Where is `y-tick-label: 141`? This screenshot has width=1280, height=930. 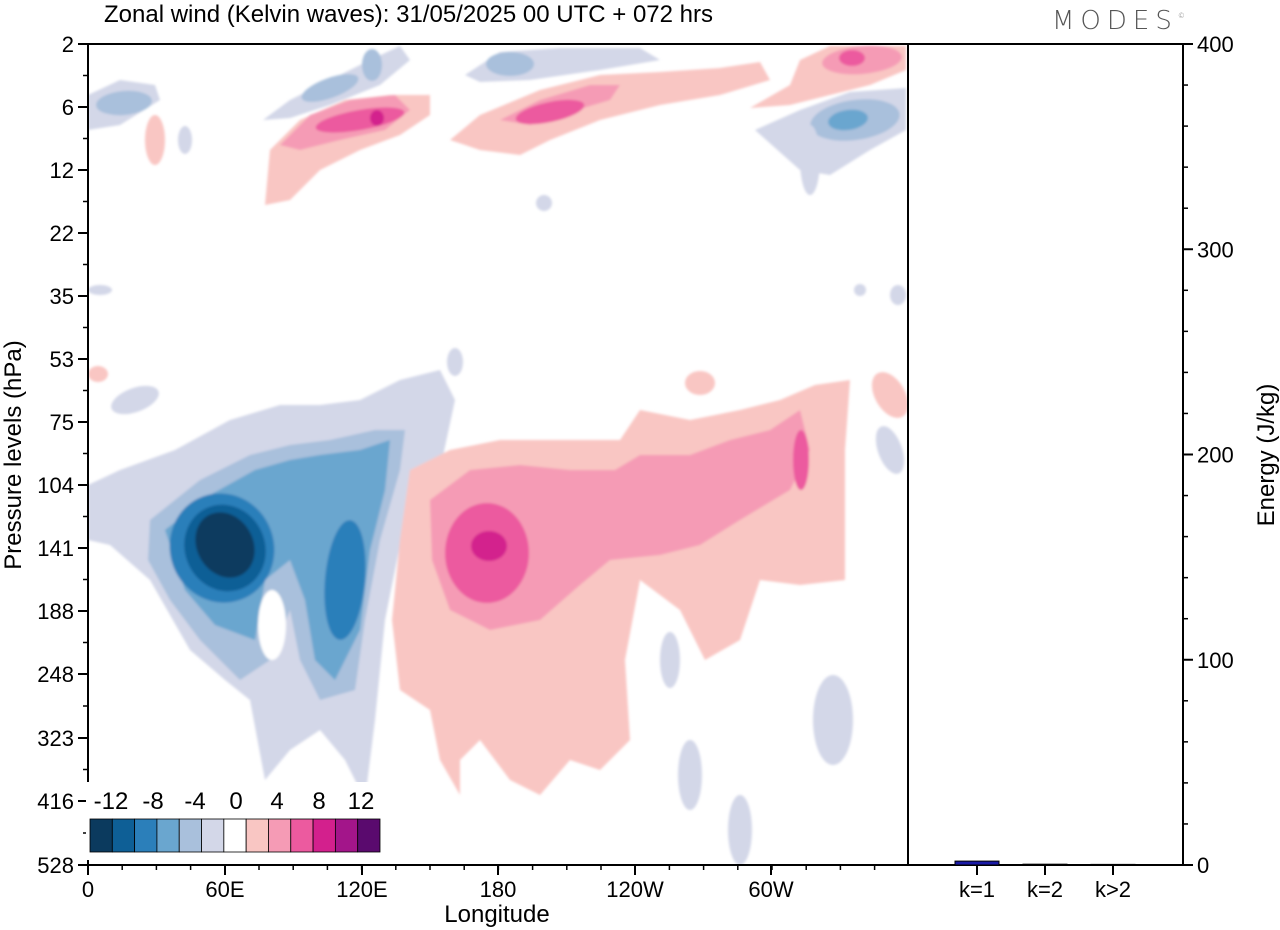
y-tick-label: 141 is located at coordinates (55, 548).